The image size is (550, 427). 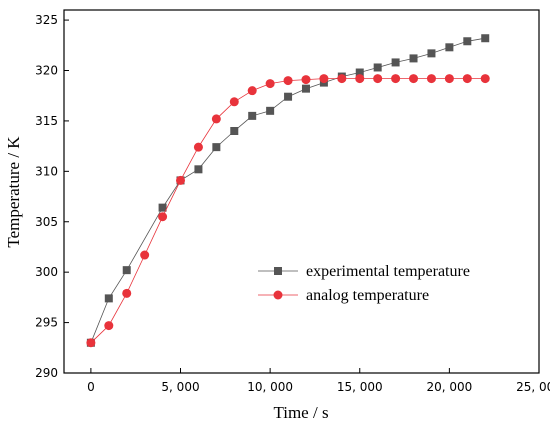 What do you see at coordinates (270, 387) in the screenshot?
I see `x-tick-label: 10, 000` at bounding box center [270, 387].